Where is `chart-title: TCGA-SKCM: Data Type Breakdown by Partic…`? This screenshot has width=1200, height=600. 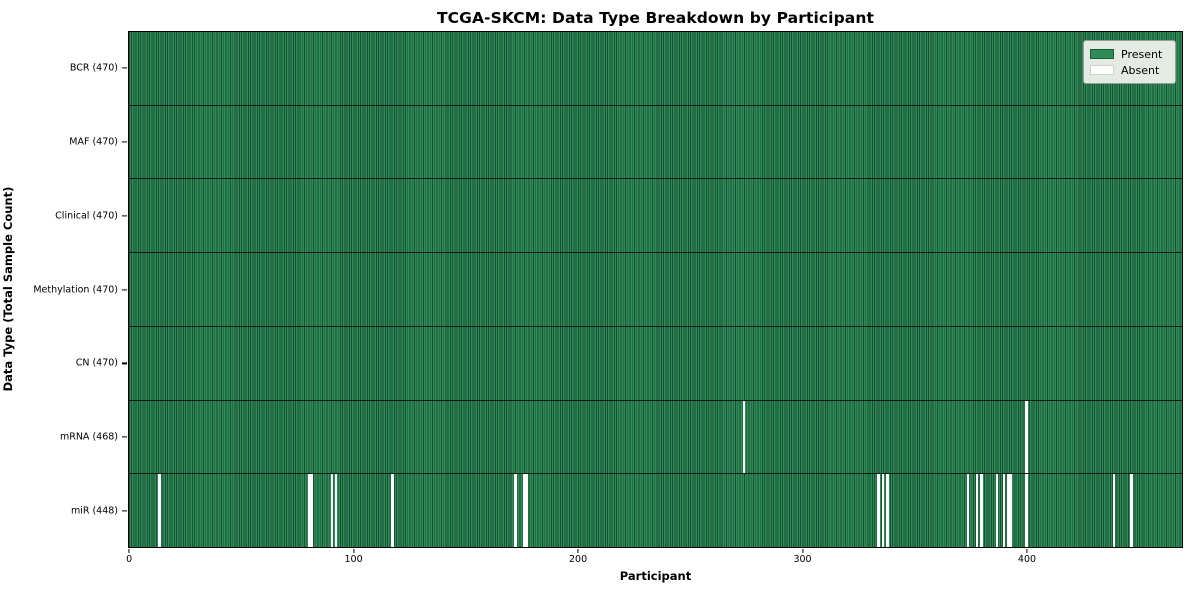
chart-title: TCGA-SKCM: Data Type Breakdown by Partic… is located at coordinates (655, 18).